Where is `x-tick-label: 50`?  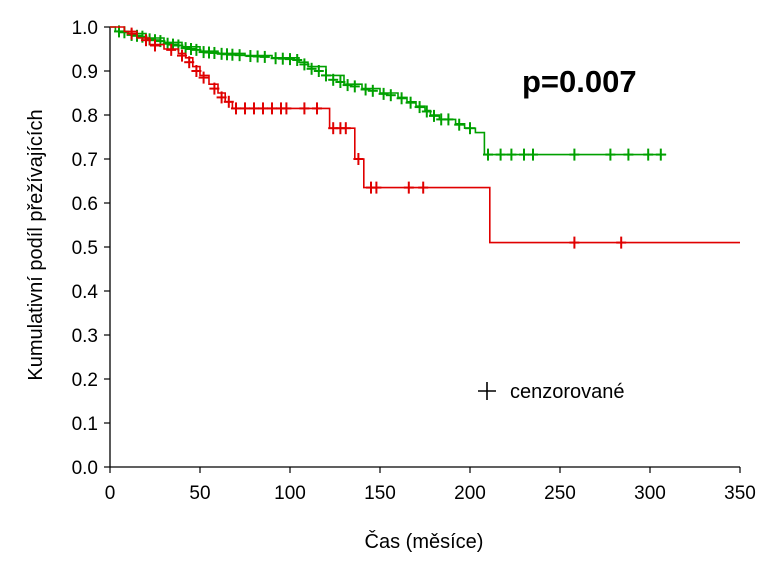 x-tick-label: 50 is located at coordinates (199, 493).